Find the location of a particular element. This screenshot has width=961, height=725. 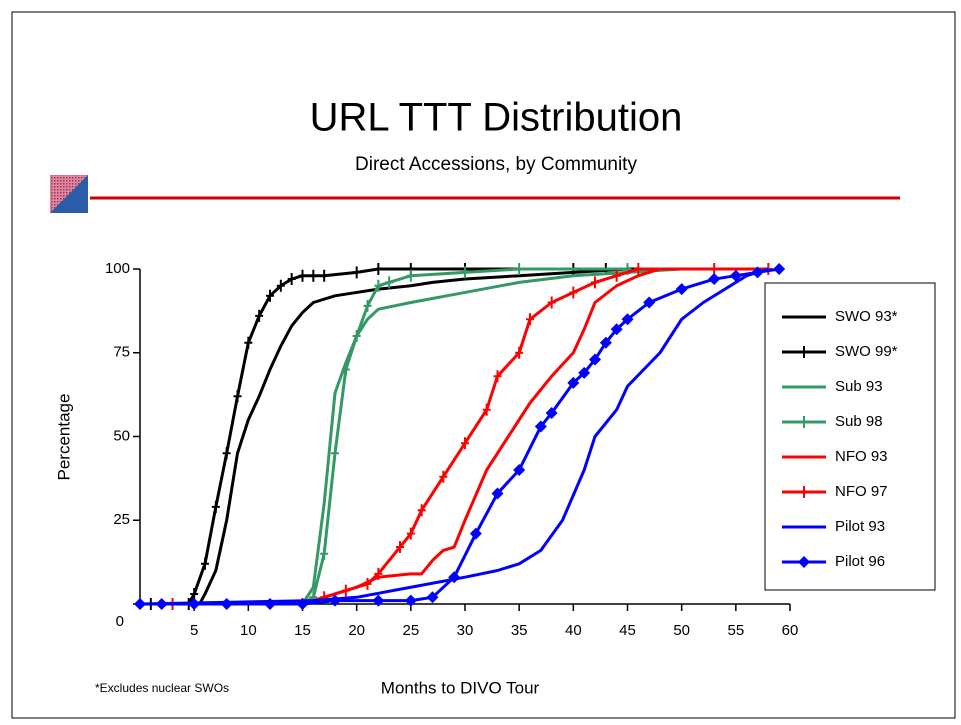

x-tick-label: 60 is located at coordinates (790, 630).